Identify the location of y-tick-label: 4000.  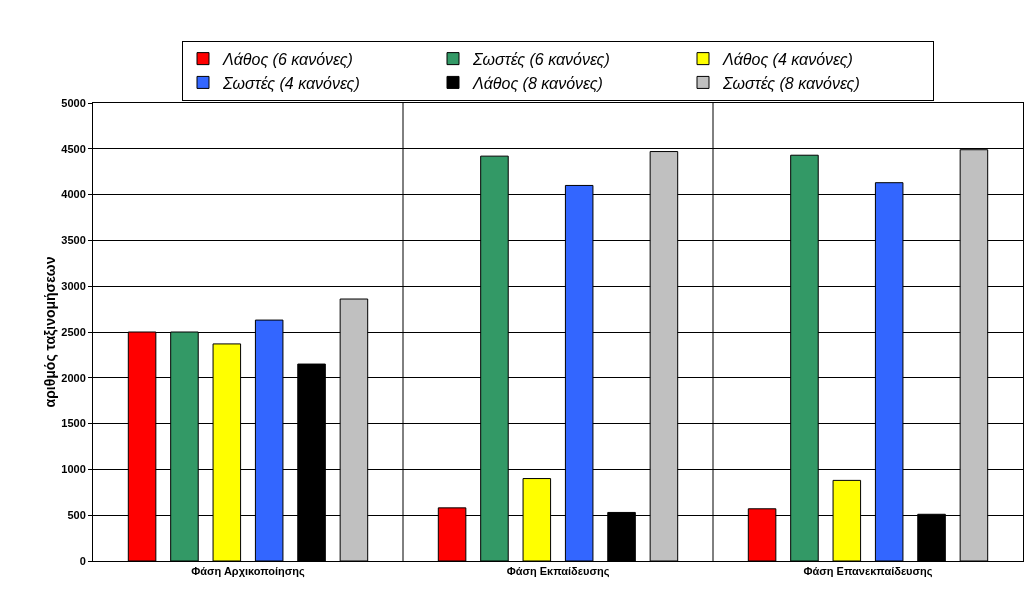
(73, 194).